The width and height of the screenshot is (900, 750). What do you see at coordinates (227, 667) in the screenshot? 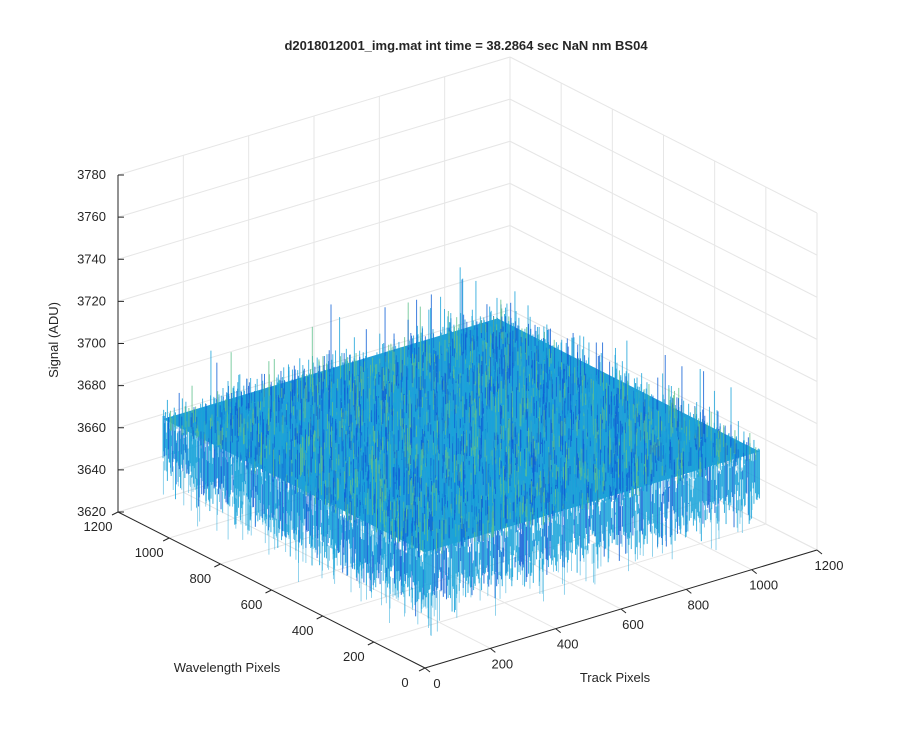
I see `y-axis-label: Wavelength Pixels` at bounding box center [227, 667].